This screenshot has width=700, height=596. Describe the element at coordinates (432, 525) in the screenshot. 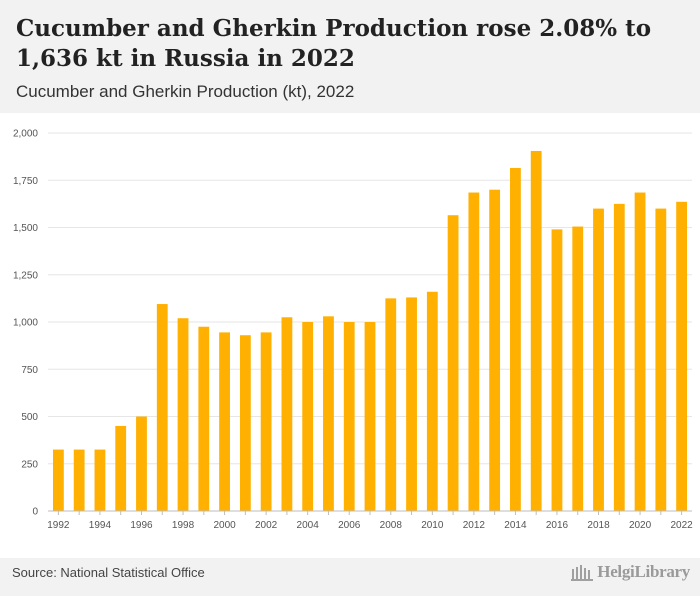

I see `x-tick-label: 2010` at that location.